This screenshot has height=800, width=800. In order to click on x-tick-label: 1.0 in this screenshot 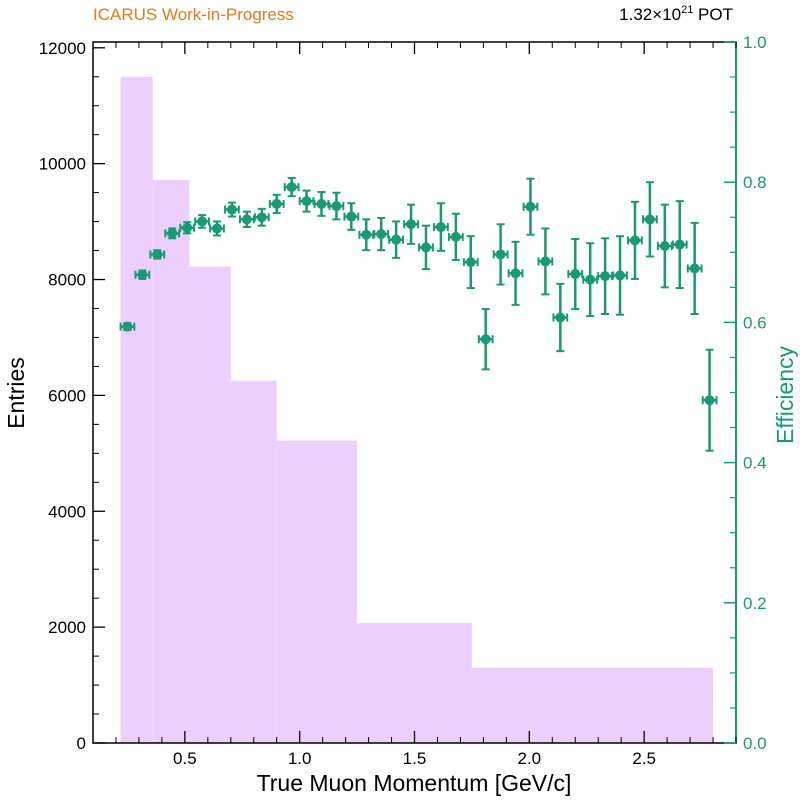, I will do `click(300, 758)`.